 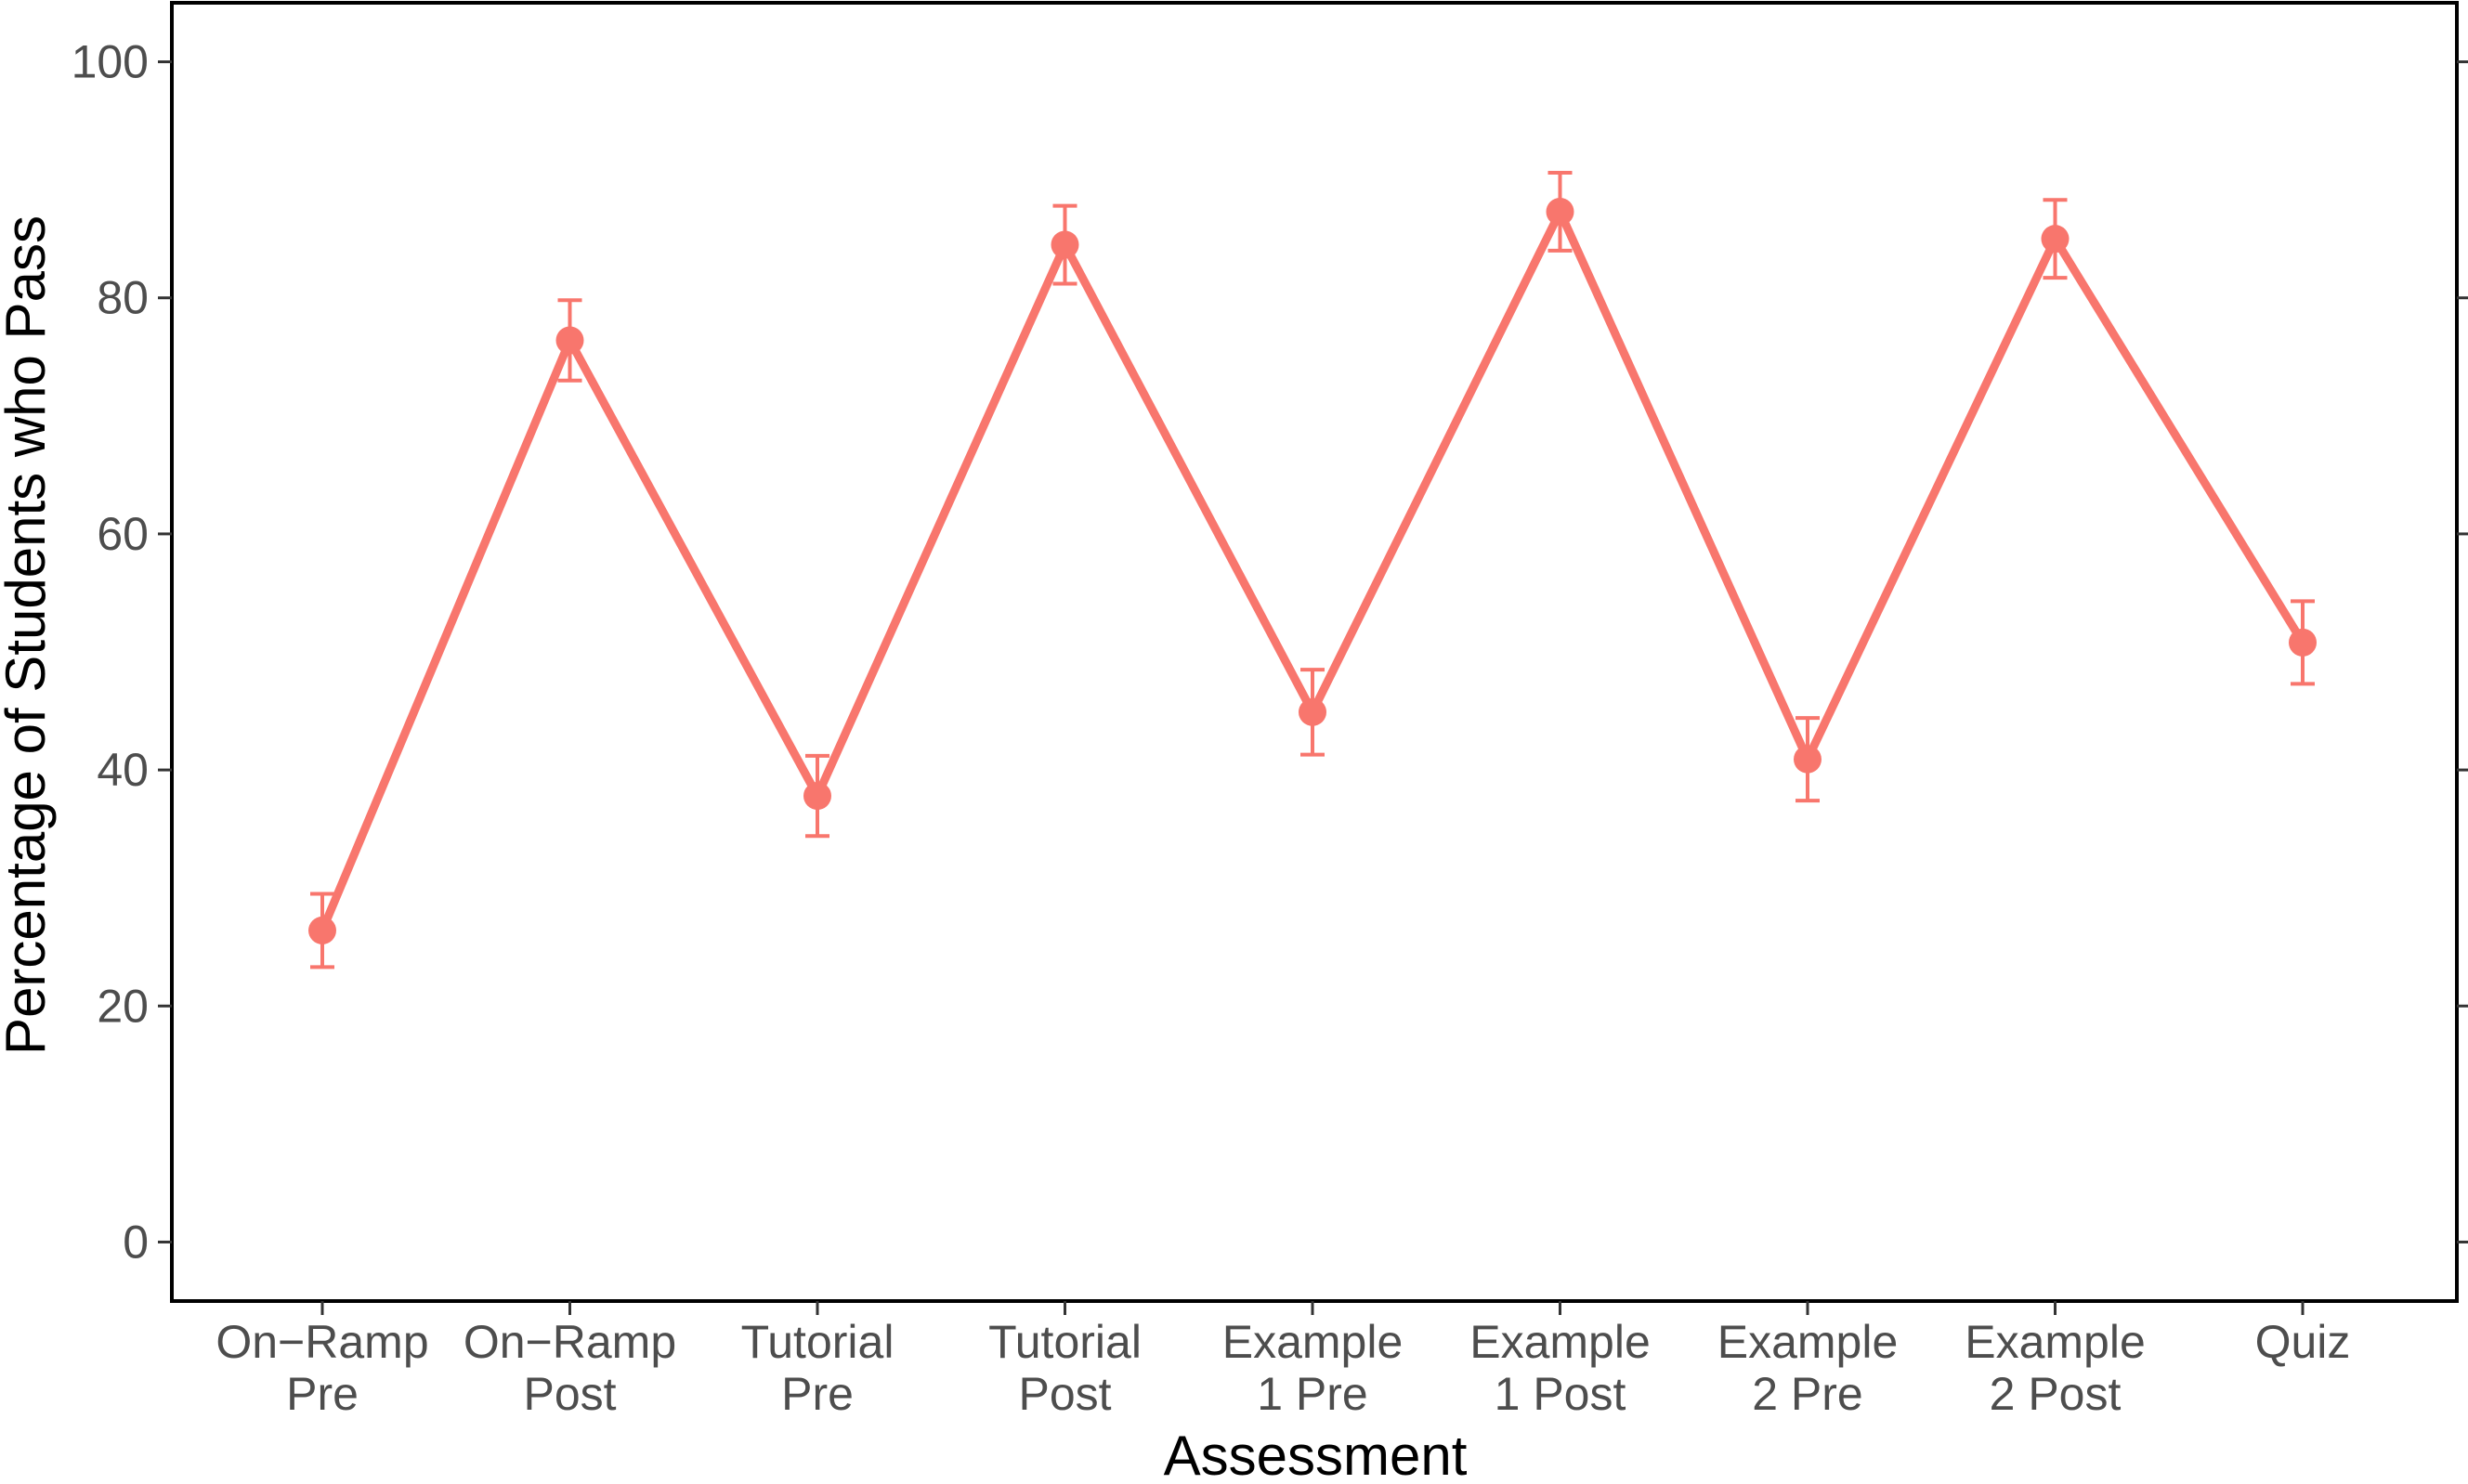 I want to click on x-tick-label: Quiz, so click(x=2303, y=1342).